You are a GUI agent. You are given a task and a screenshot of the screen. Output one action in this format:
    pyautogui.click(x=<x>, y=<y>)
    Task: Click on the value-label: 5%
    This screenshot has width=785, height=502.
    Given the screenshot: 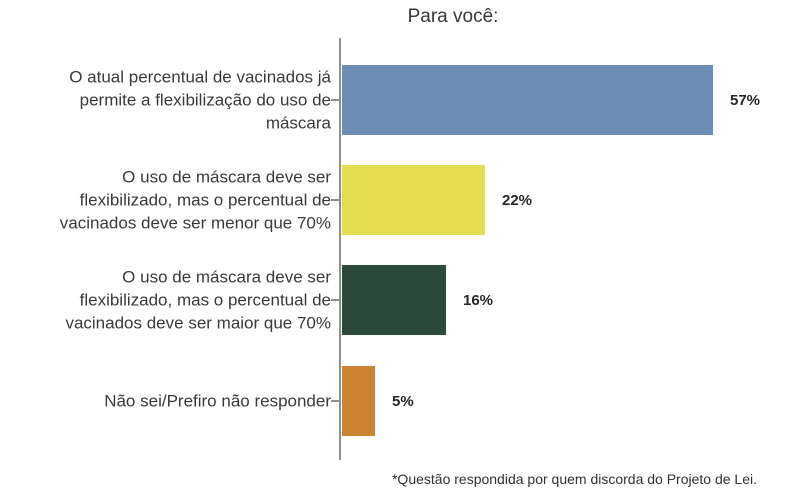 What is the action you would take?
    pyautogui.click(x=403, y=401)
    